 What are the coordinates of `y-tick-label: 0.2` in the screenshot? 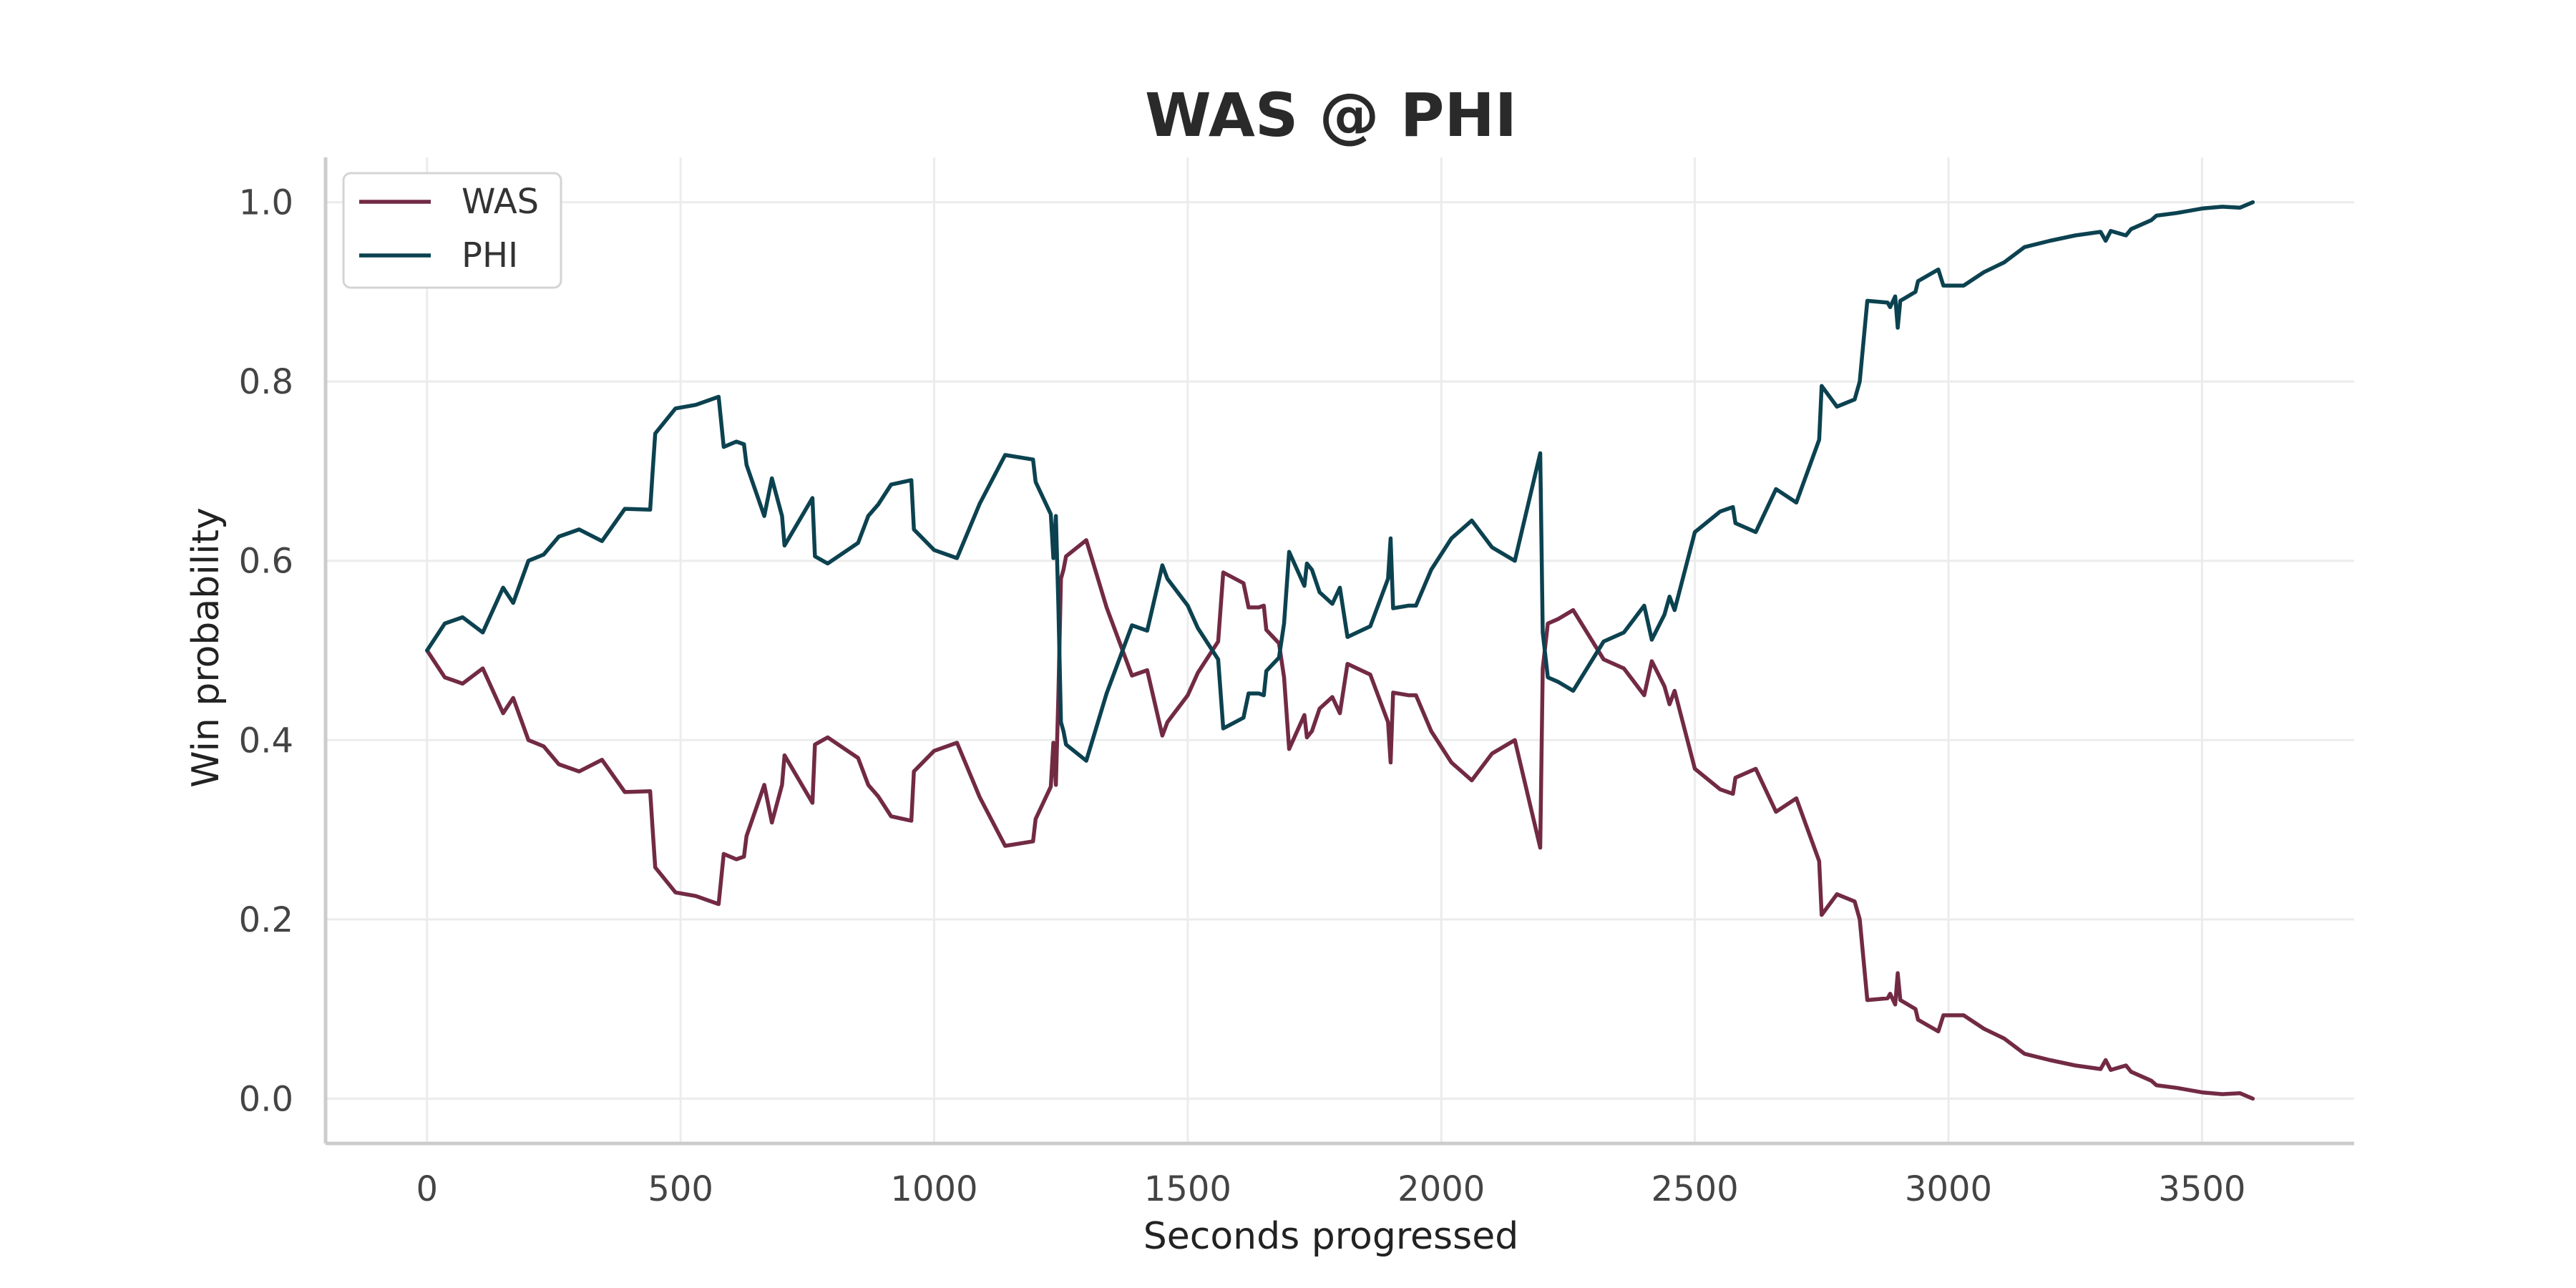 It's located at (266, 920).